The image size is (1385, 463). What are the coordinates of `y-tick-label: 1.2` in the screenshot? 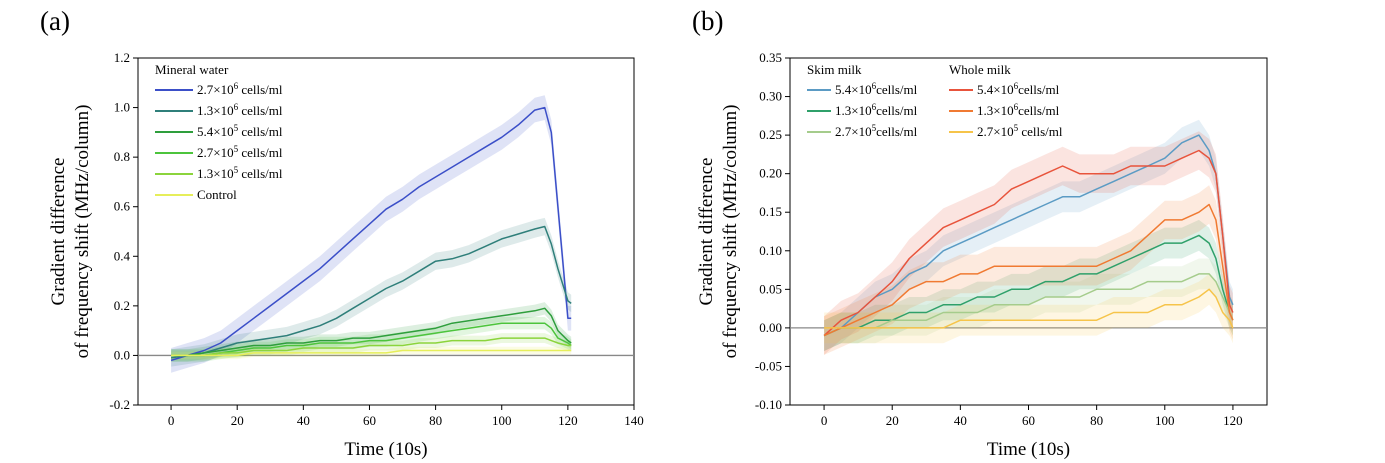 It's located at (122, 57).